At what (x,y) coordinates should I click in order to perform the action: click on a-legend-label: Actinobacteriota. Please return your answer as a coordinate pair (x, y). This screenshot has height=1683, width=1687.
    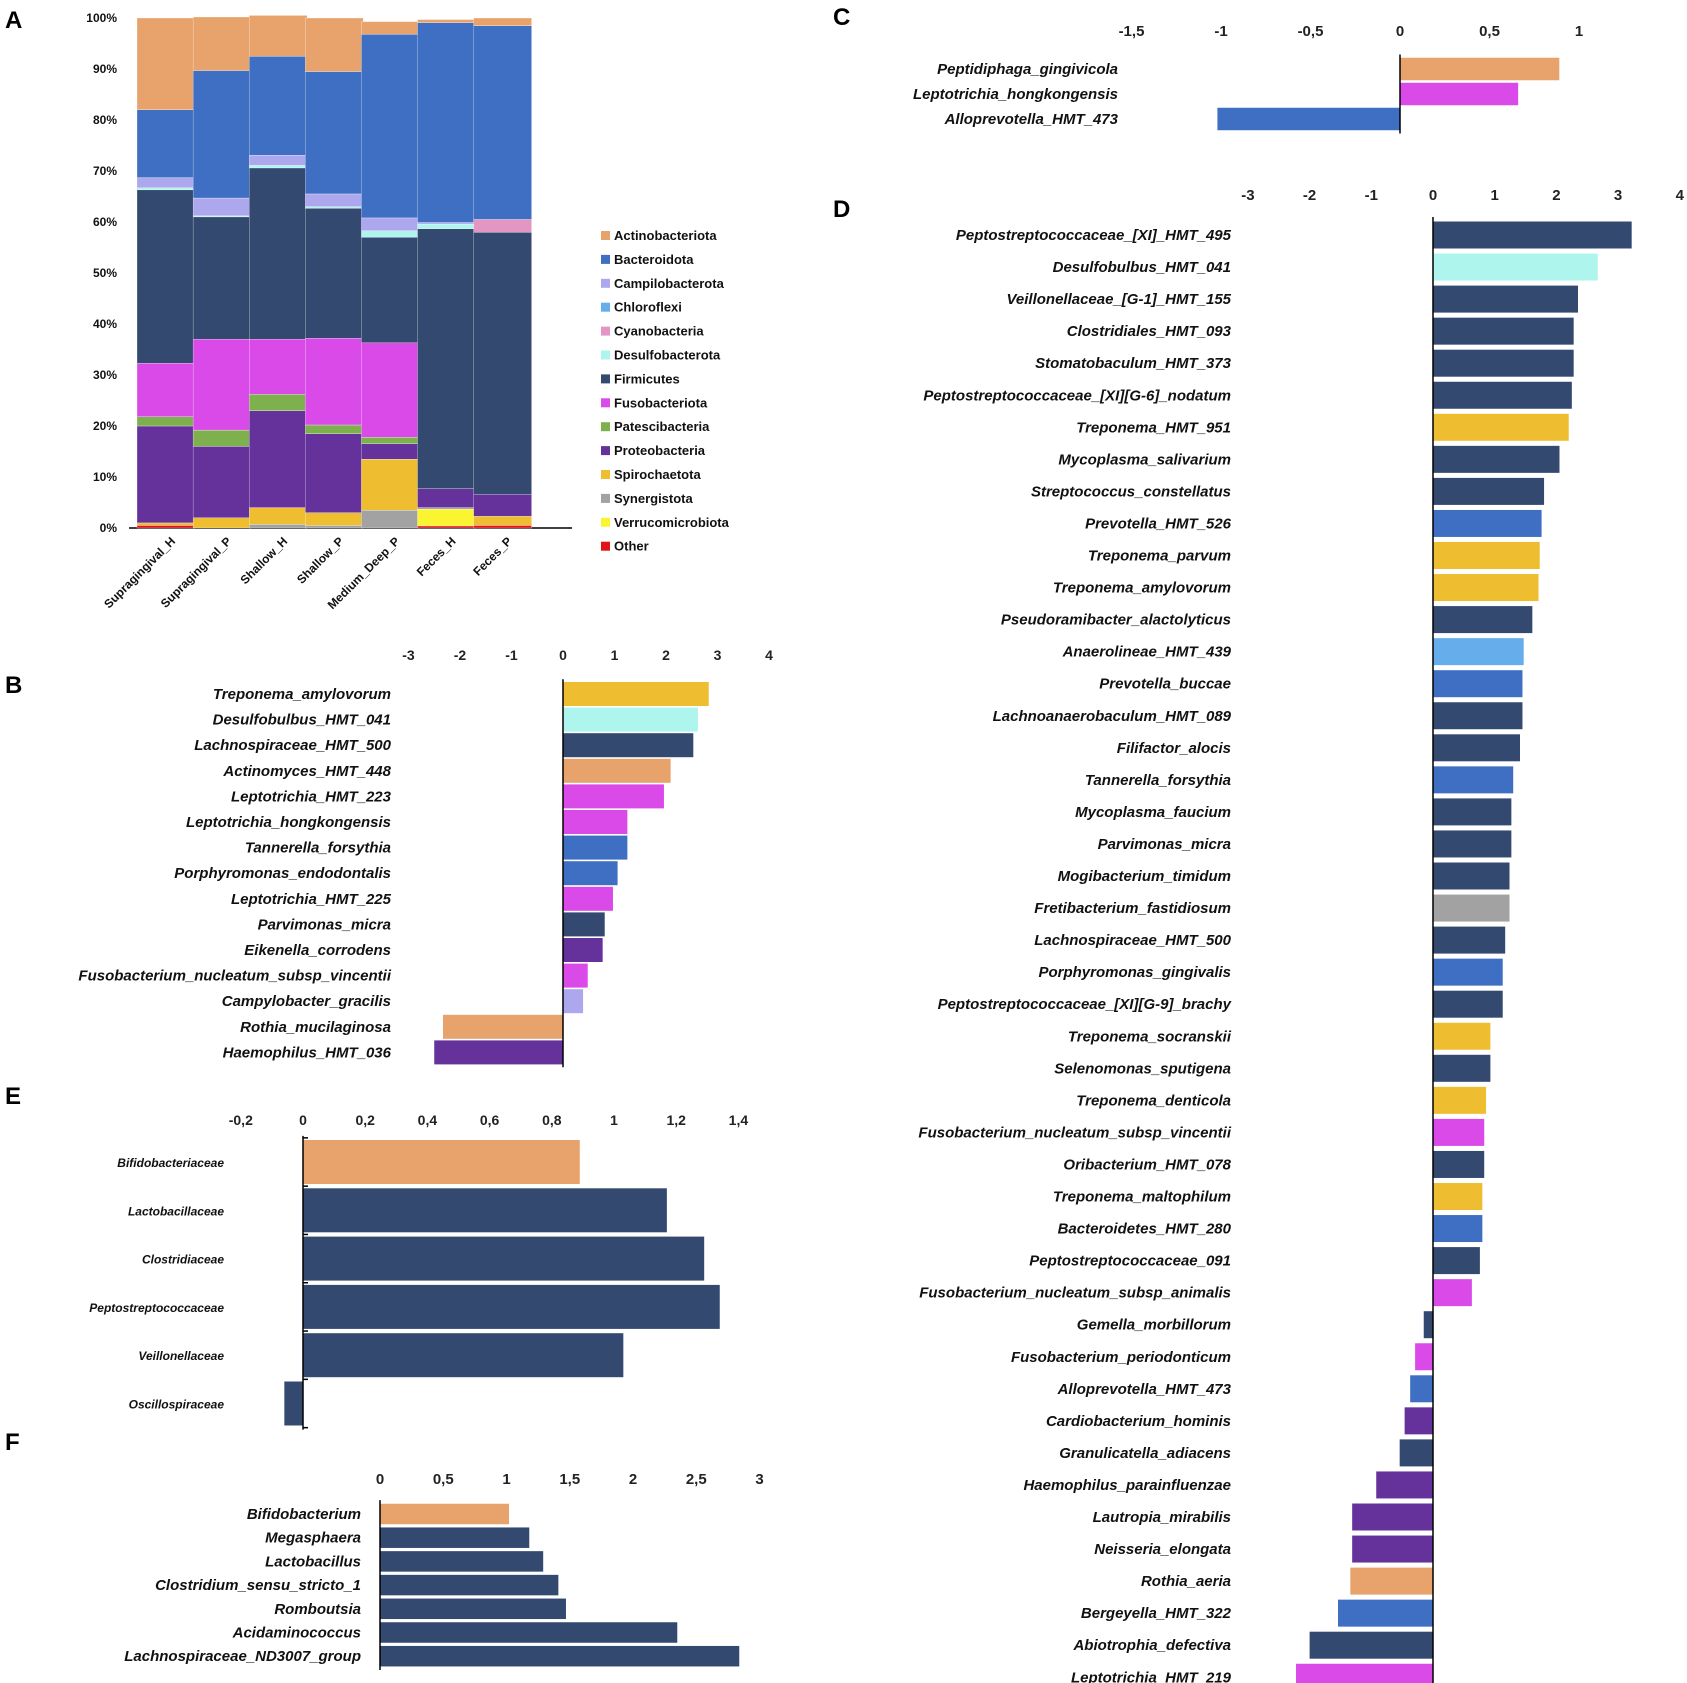
    Looking at the image, I should click on (665, 235).